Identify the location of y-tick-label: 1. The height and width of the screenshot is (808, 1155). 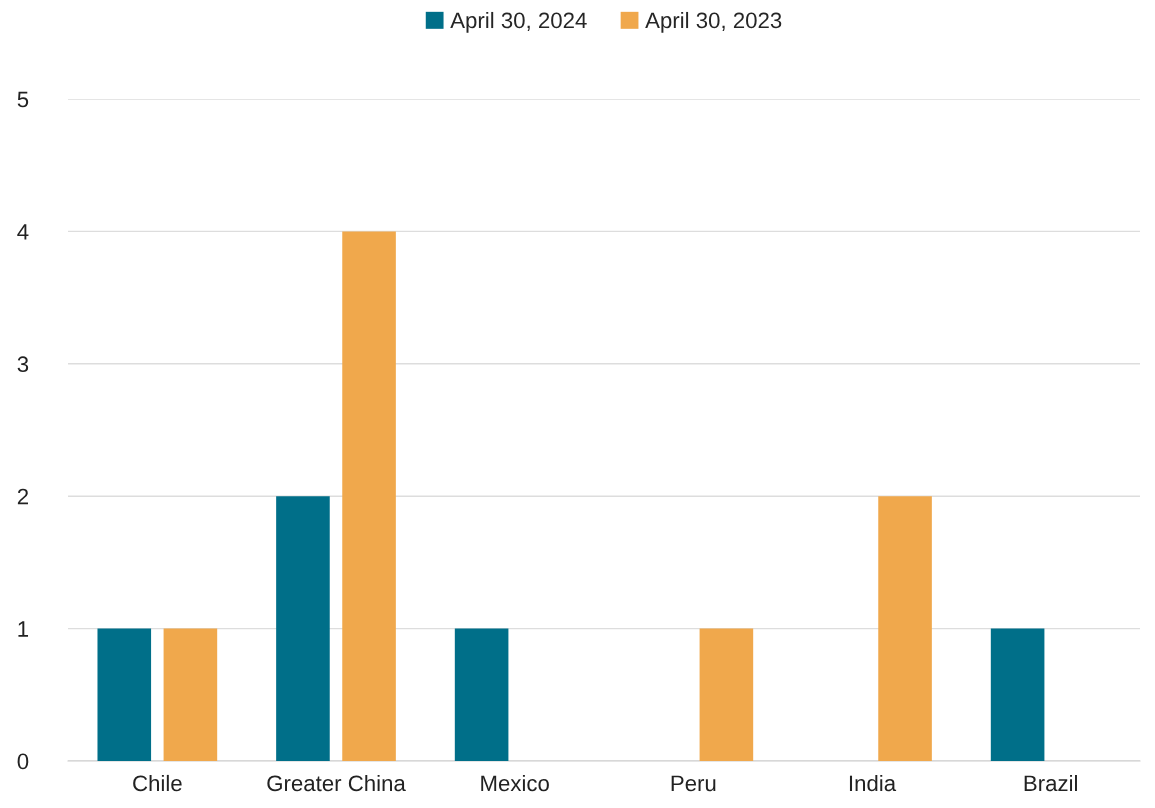
(23, 629).